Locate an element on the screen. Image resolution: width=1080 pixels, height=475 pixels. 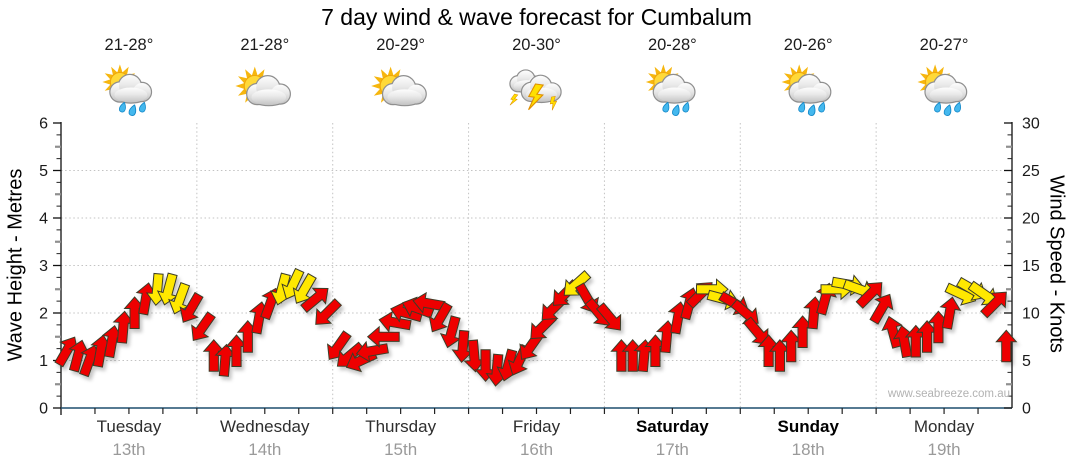
watermark: www.seabreeze.com.au is located at coordinates (948, 394).